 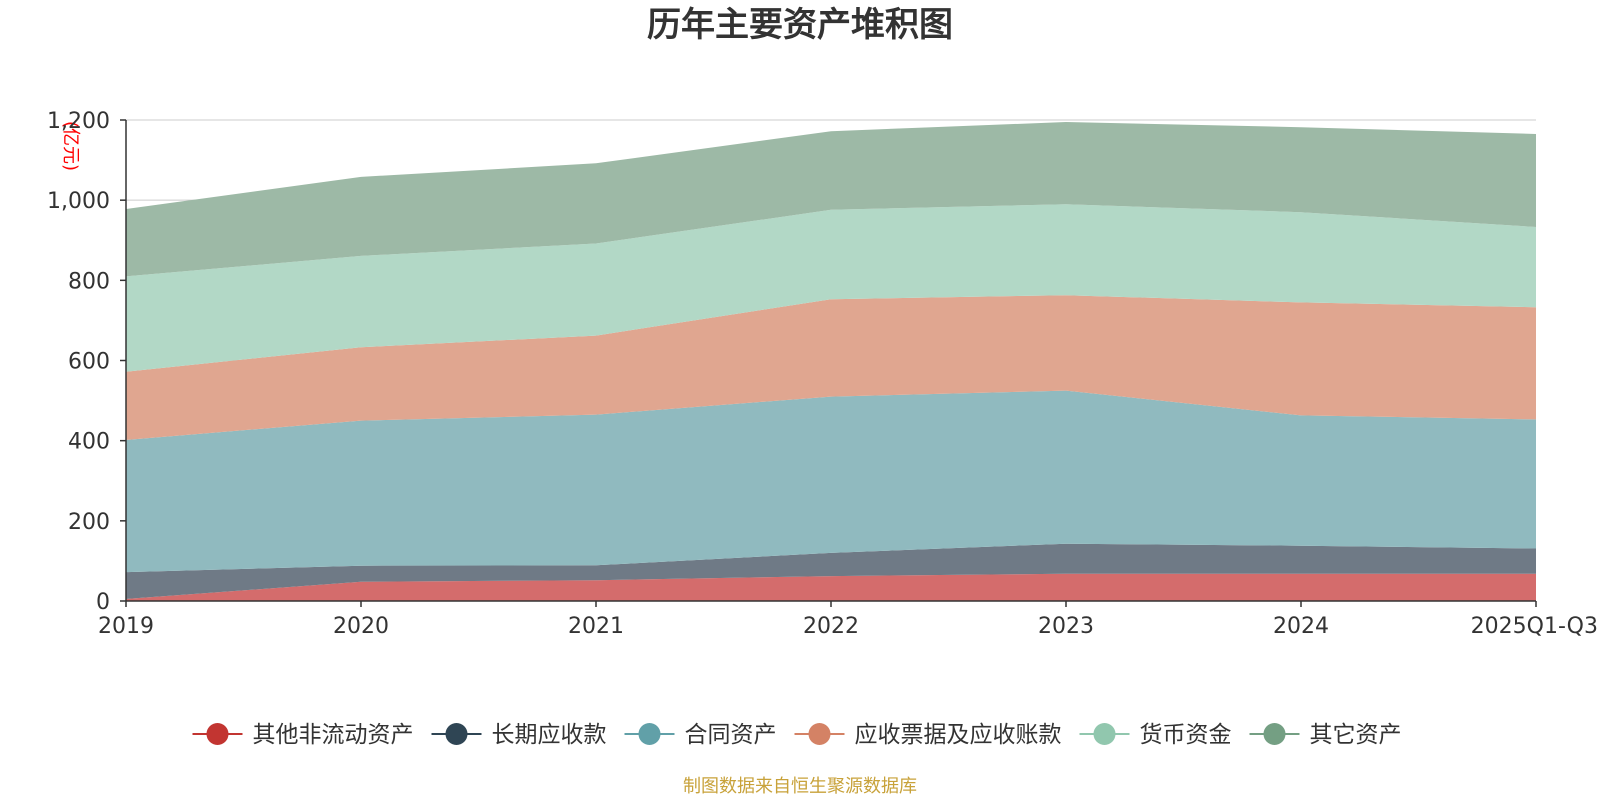 I want to click on legend: 其他非流动资产 长期应收款 合同资产 应收票据及应收账款 货币资金 其它资产, so click(x=797, y=735).